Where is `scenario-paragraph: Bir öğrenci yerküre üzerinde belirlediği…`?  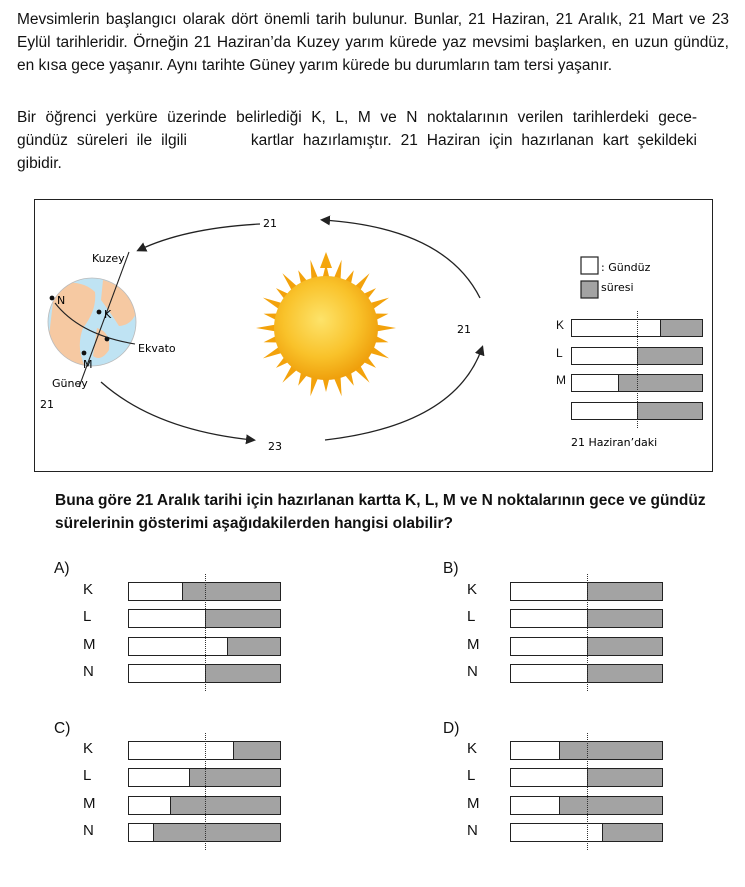 scenario-paragraph: Bir öğrenci yerküre üzerinde belirlediği… is located at coordinates (357, 140).